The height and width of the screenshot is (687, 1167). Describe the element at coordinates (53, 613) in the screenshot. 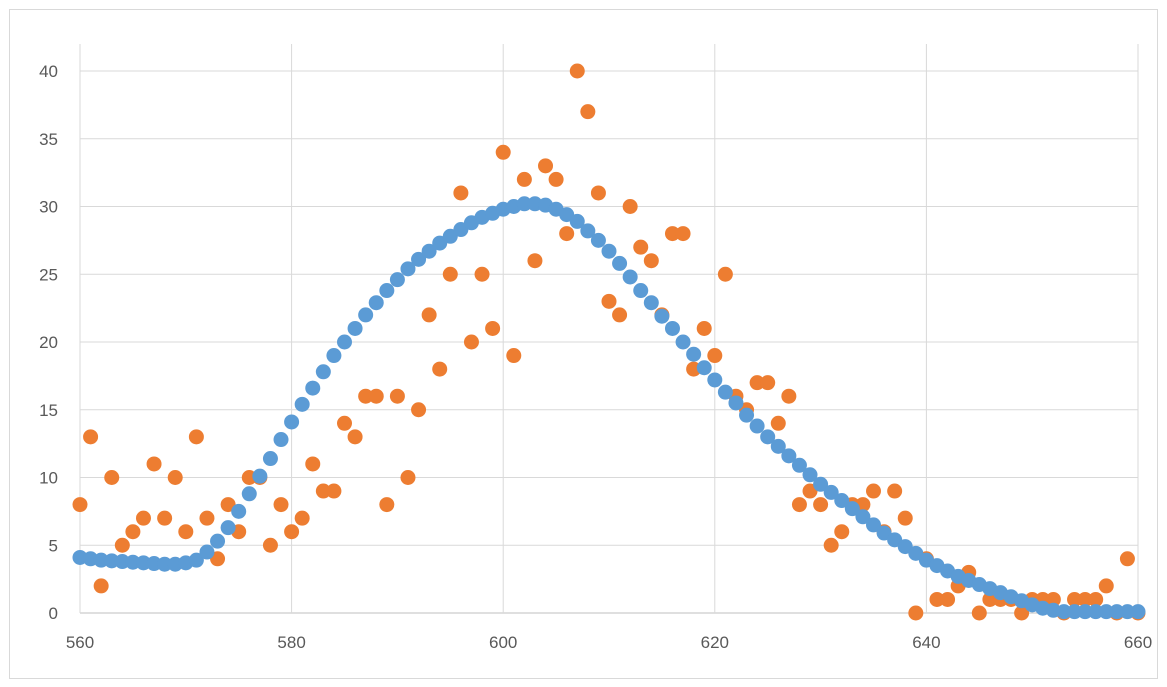

I see `y-tick-label: 0` at that location.